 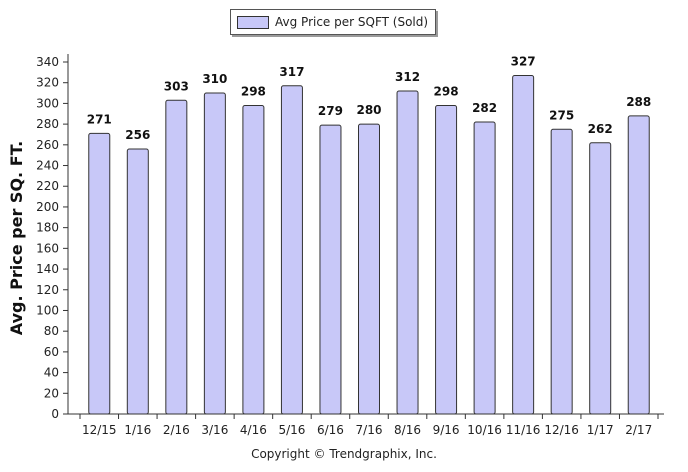 What do you see at coordinates (55, 414) in the screenshot?
I see `y-tick-label: 0` at bounding box center [55, 414].